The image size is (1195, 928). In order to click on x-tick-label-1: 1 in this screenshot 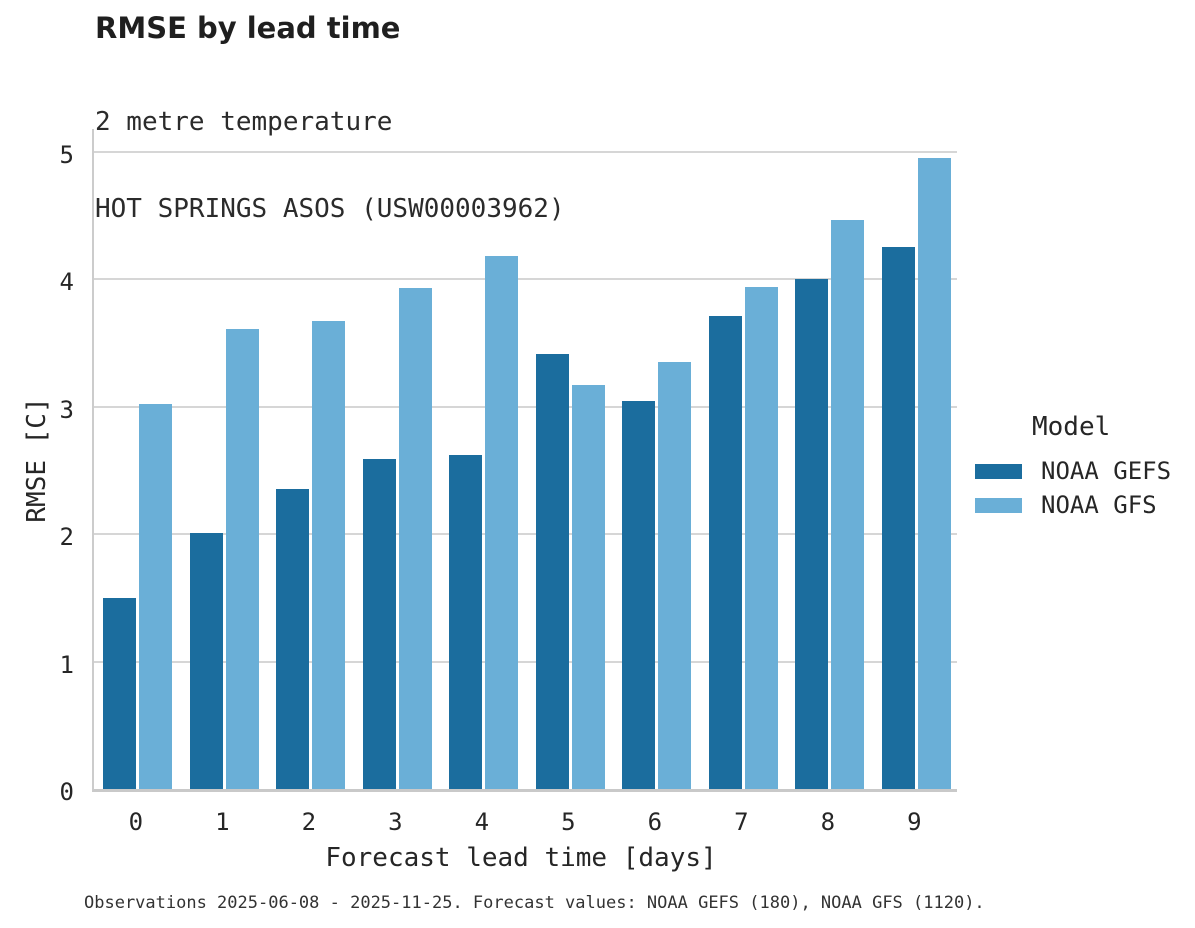, I will do `click(222, 822)`.